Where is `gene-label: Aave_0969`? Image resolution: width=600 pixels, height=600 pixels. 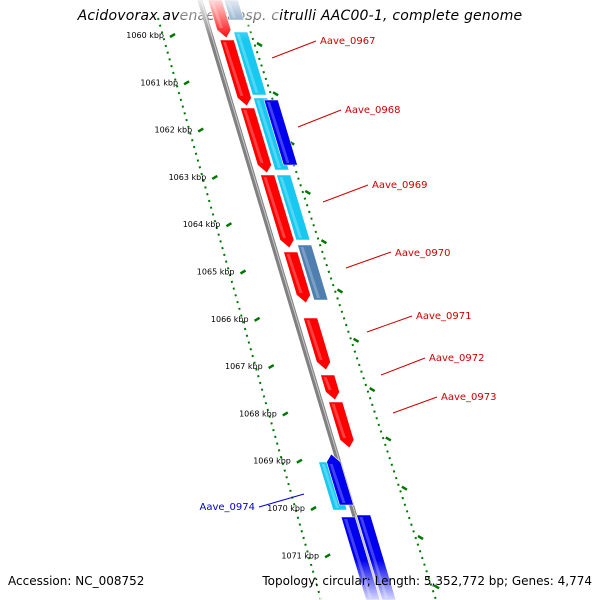 gene-label: Aave_0969 is located at coordinates (400, 185).